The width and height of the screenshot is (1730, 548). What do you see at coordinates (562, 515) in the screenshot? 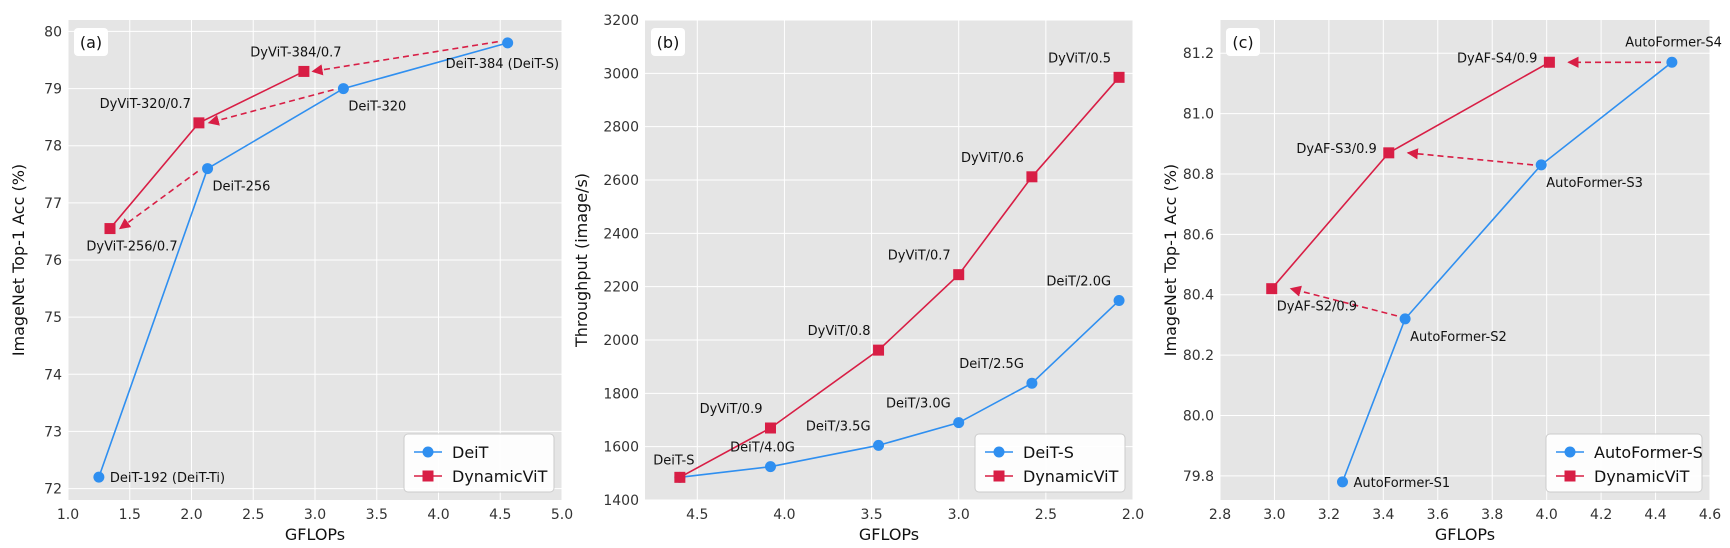
I see `x-tick-label: 5.0` at bounding box center [562, 515].